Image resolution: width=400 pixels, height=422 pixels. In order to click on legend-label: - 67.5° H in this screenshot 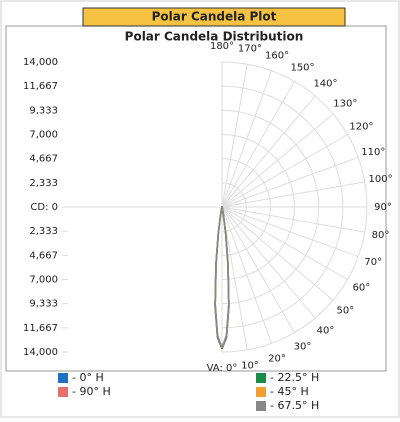, I will do `click(294, 405)`.